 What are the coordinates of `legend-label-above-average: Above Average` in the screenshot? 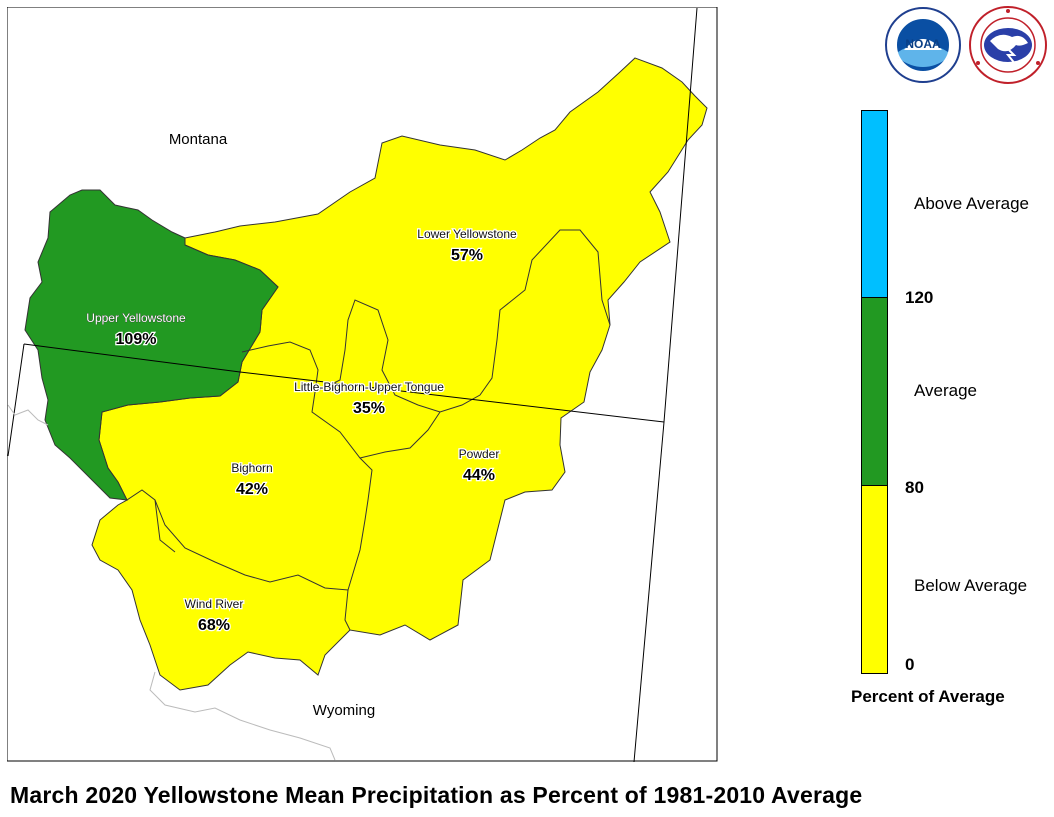 It's located at (971, 203).